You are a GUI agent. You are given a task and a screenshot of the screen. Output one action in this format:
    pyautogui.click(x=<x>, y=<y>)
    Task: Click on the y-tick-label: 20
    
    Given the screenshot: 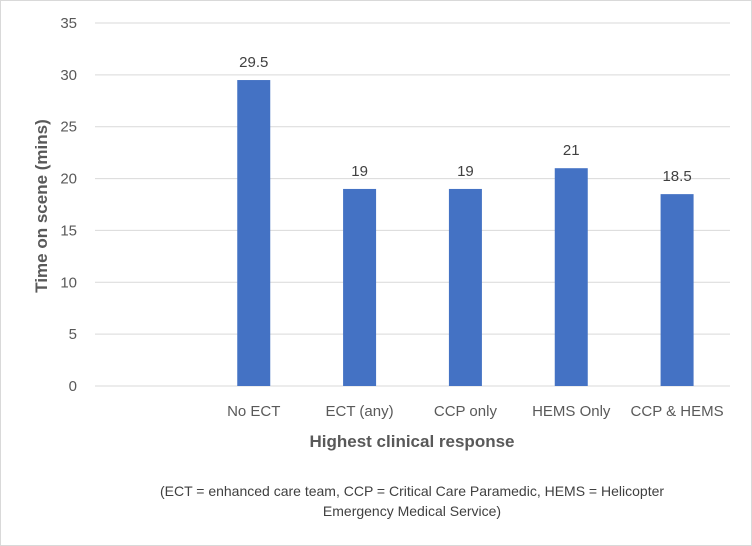 What is the action you would take?
    pyautogui.click(x=68, y=179)
    